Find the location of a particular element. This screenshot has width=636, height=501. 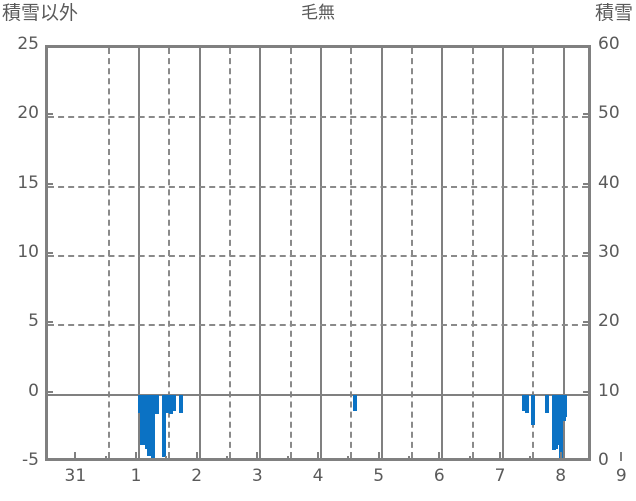

chart-title: 毛無 is located at coordinates (318, 13).